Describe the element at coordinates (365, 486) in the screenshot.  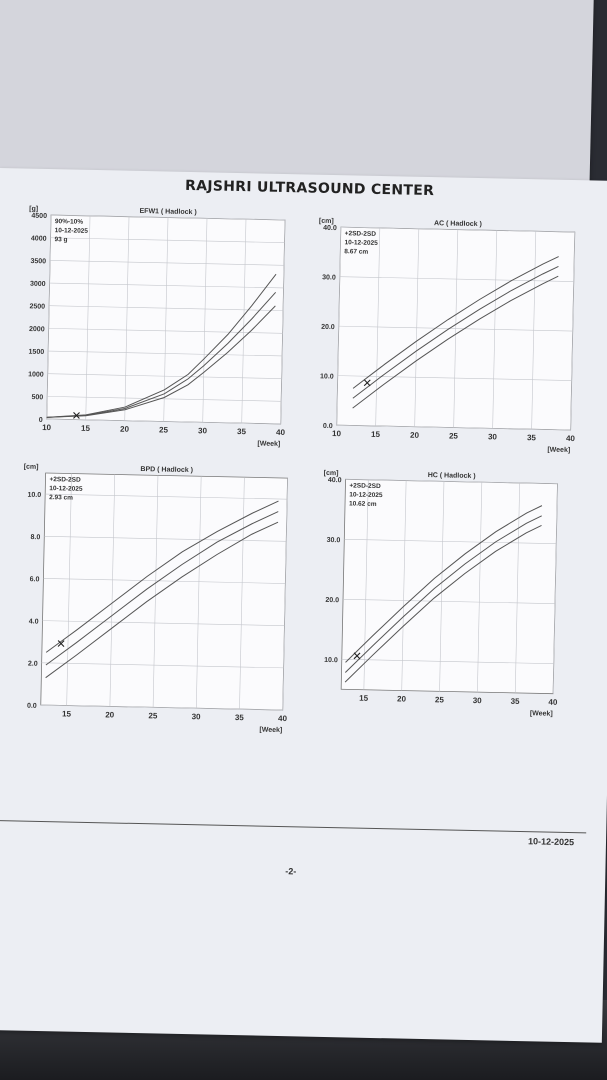
I see `hc-legend-line-1: +2SD-2SD` at that location.